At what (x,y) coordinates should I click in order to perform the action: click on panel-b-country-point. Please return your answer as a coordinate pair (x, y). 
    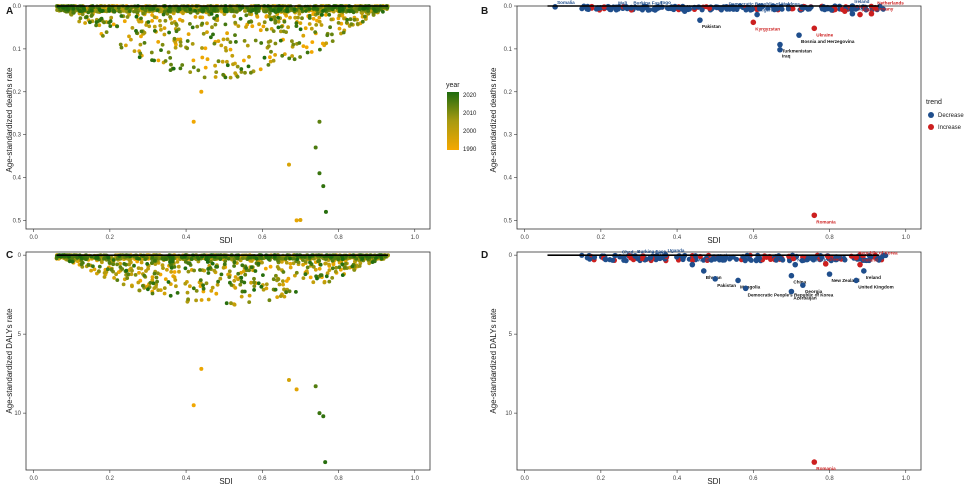
    Looking at the image, I should click on (814, 215).